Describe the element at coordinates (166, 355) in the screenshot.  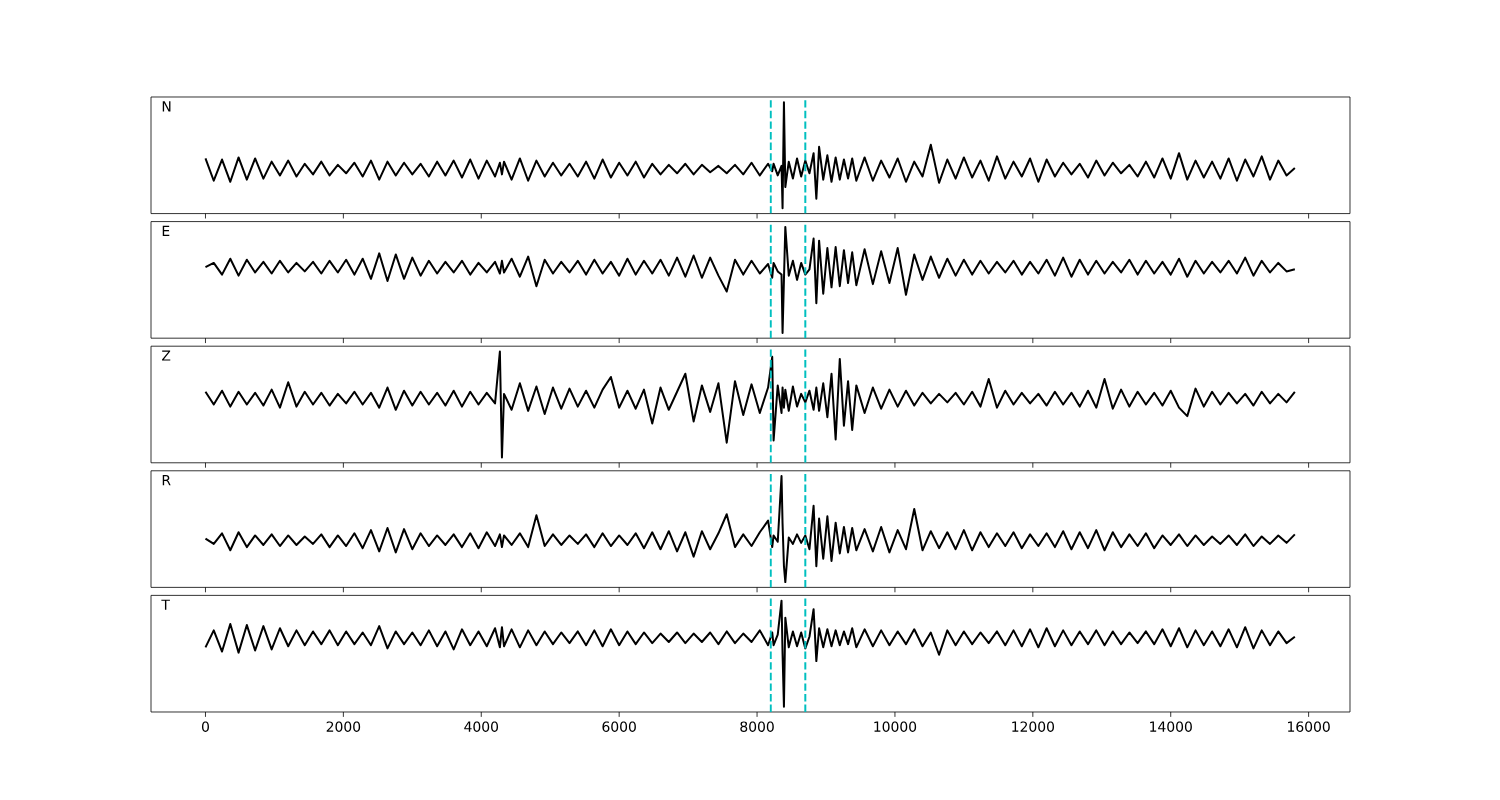
I see `annotation: Z` at that location.